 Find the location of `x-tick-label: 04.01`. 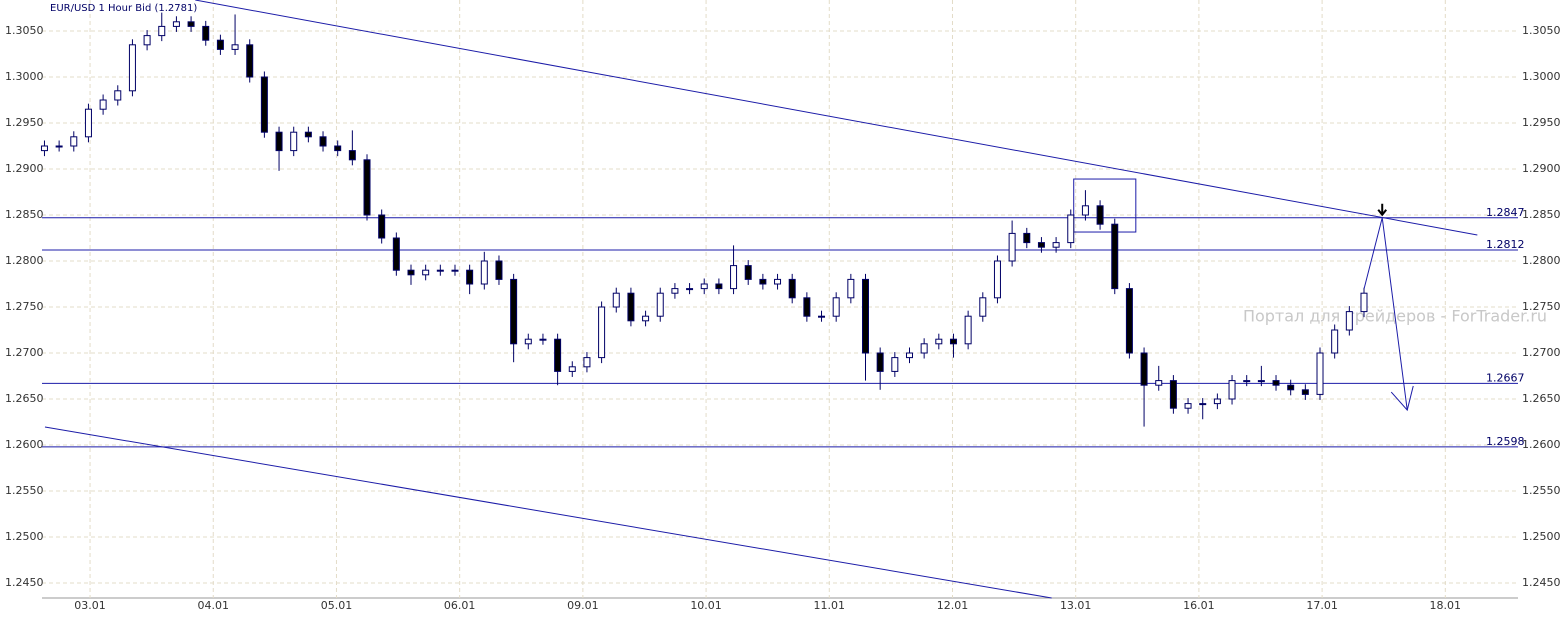

x-tick-label: 04.01 is located at coordinates (214, 605).